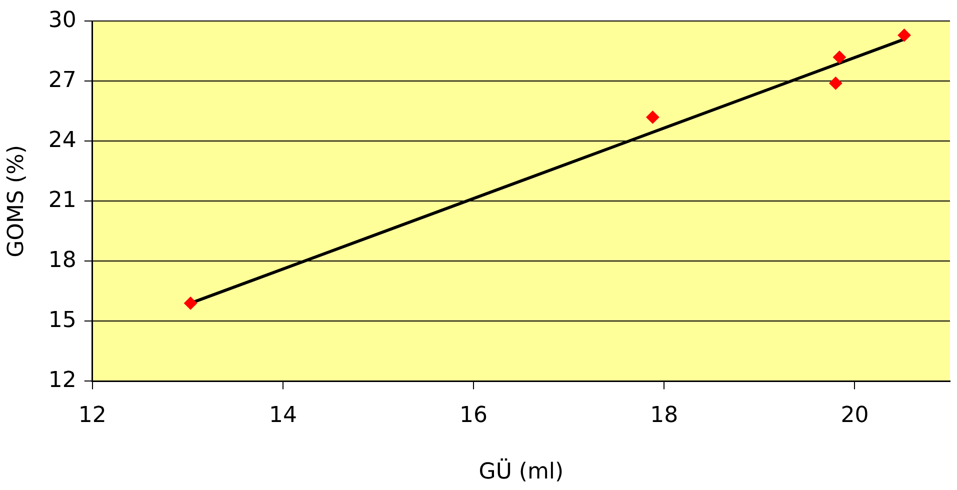 The width and height of the screenshot is (957, 490). I want to click on y-tick-label: 27, so click(62, 80).